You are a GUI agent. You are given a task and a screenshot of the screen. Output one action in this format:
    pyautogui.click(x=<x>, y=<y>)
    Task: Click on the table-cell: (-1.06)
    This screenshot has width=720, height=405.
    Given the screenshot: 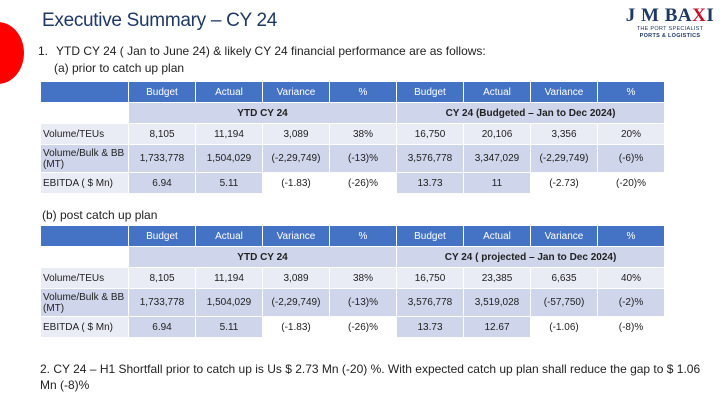 What is the action you would take?
    pyautogui.click(x=564, y=327)
    